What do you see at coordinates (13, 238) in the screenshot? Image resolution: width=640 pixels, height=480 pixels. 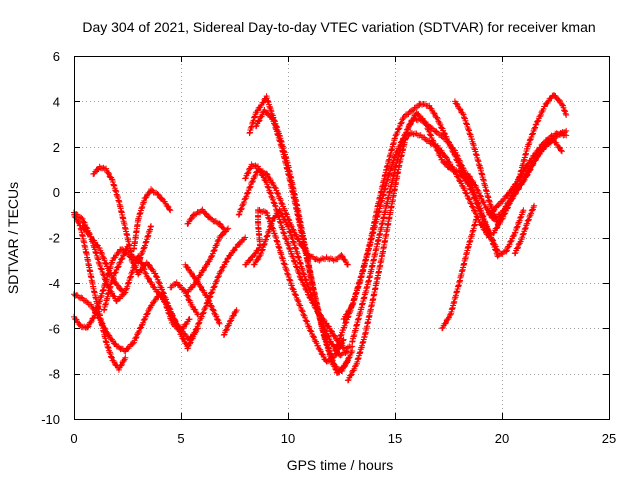 I see `y-axis-label: SDTVAR / TECUs` at bounding box center [13, 238].